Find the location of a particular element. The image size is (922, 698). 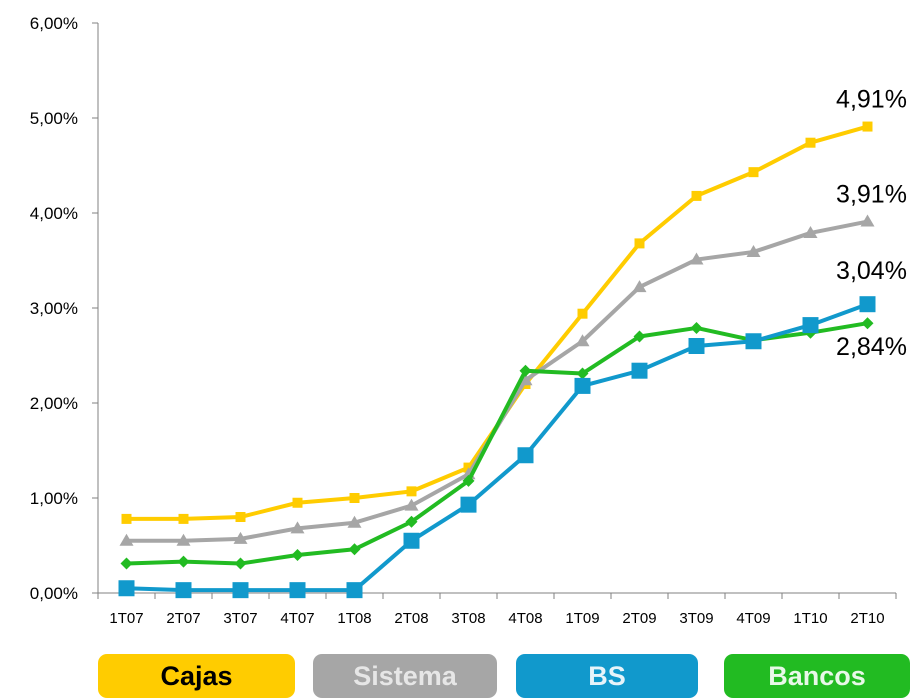

end-label-cajas: 4,91% is located at coordinates (871, 100).